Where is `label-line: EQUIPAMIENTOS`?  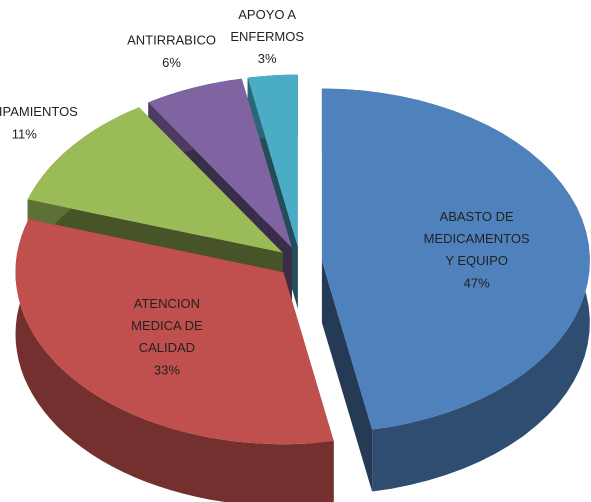
label-line: EQUIPAMIENTOS is located at coordinates (39, 111).